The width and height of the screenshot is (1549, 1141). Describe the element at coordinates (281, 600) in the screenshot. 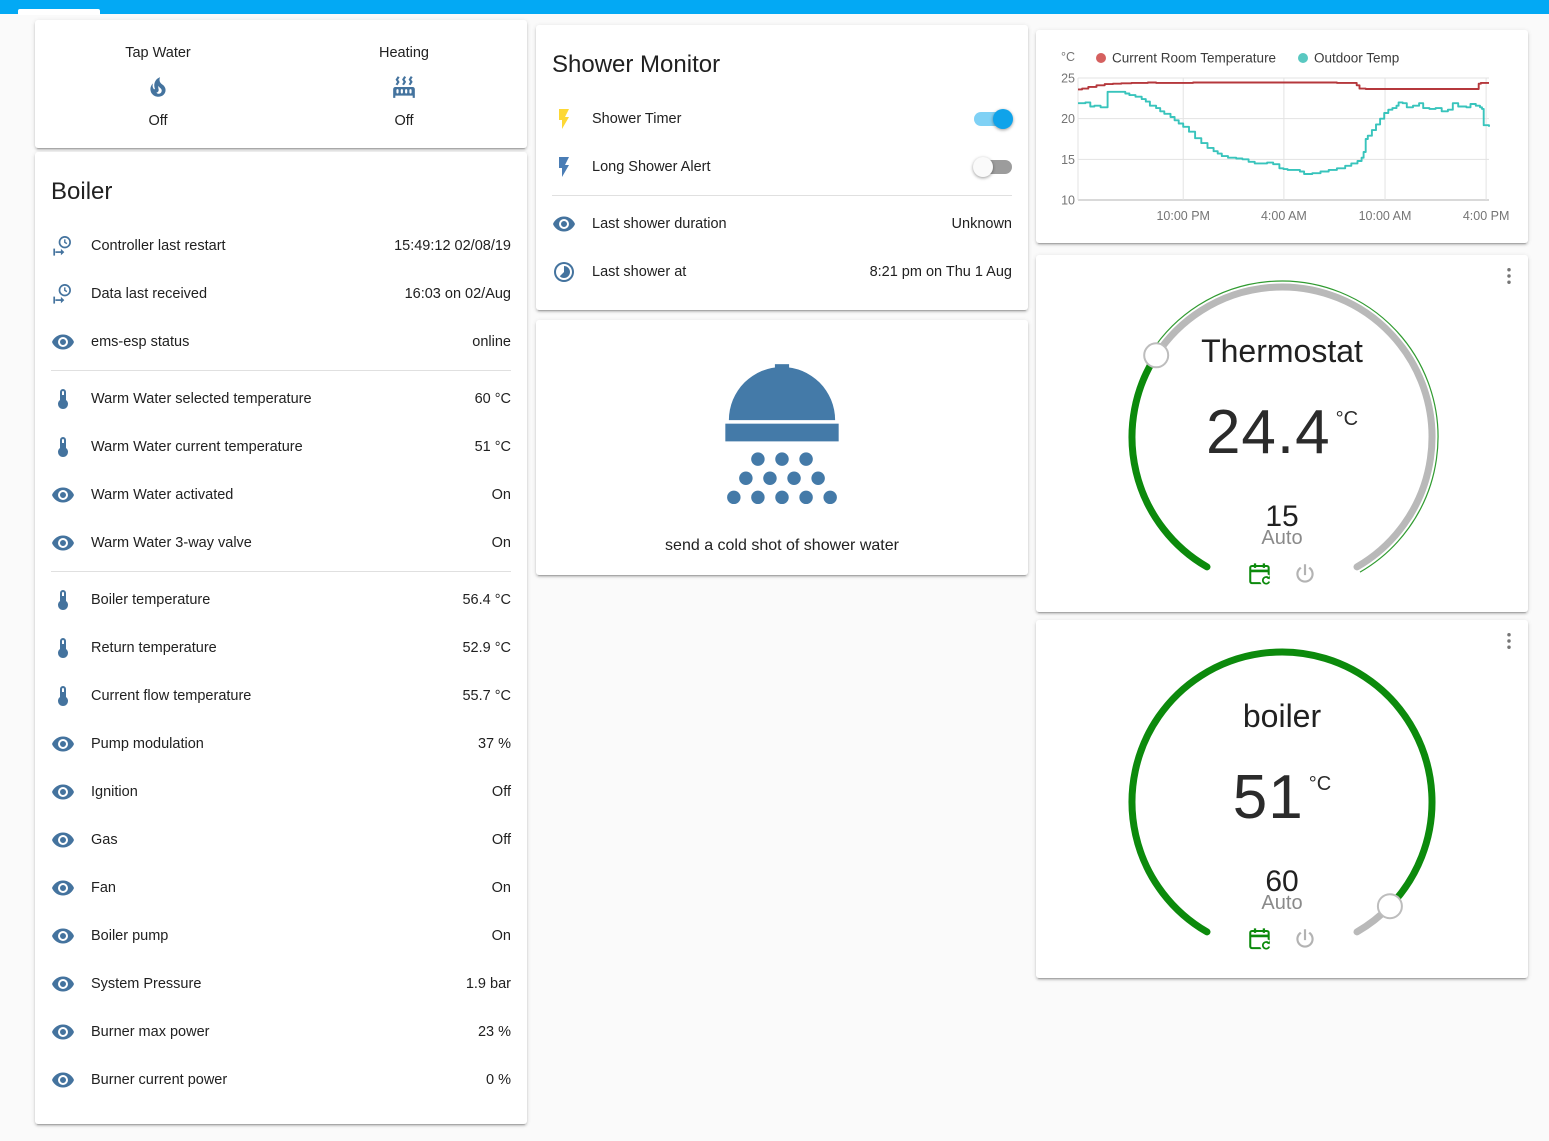

I see `entity-row: Boiler temperature 56.4 °C` at that location.